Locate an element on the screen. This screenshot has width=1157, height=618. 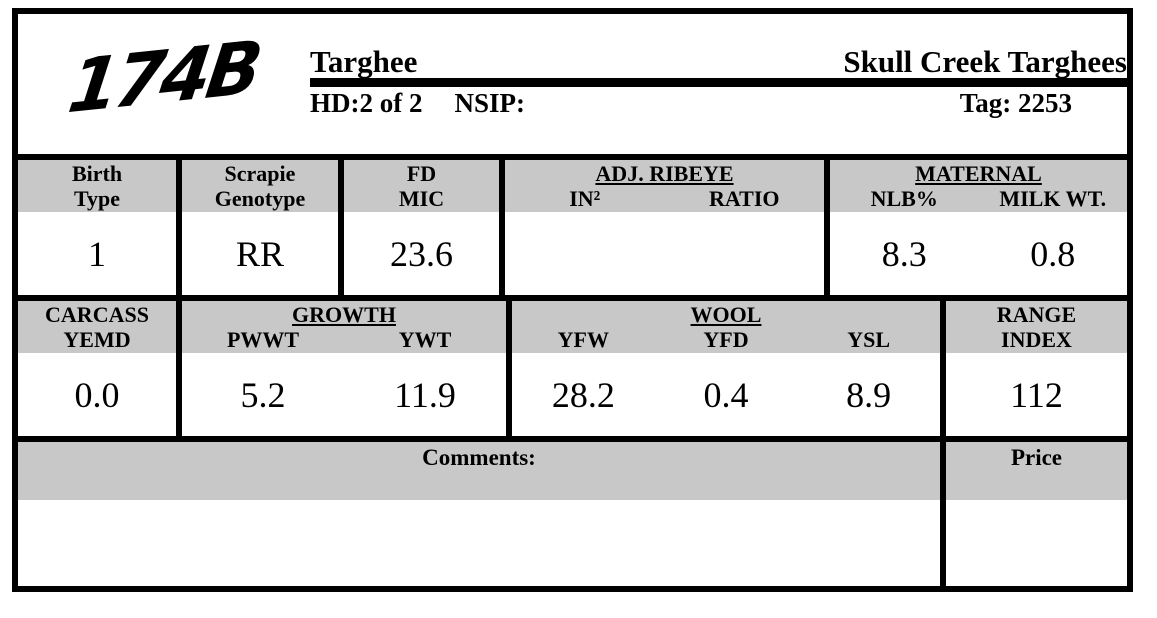
wool-col-yfw: YFW is located at coordinates (583, 339).